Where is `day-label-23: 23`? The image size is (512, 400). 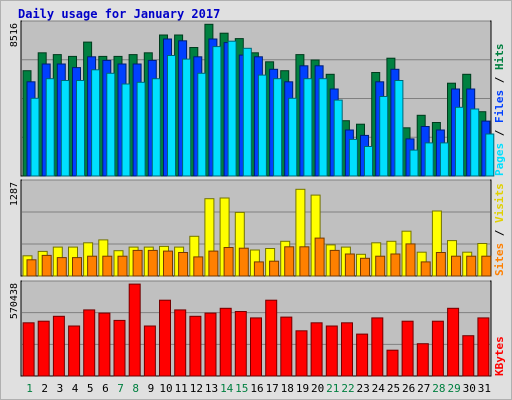
day-label-23: 23 is located at coordinates (362, 388).